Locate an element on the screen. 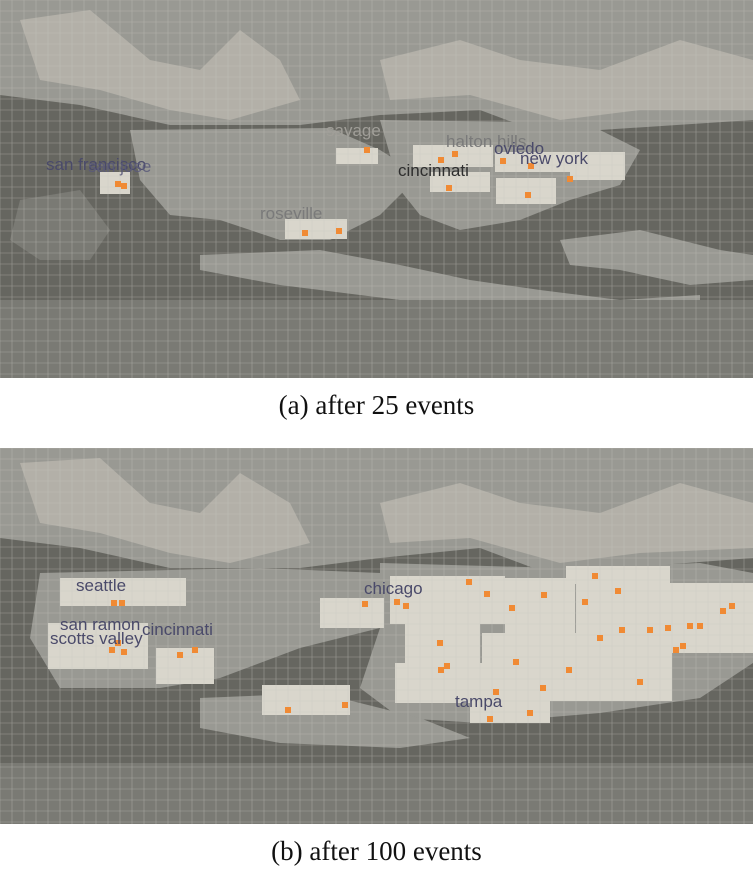 The width and height of the screenshot is (753, 870). city-label-san-francisco: san francisco is located at coordinates (96, 164).